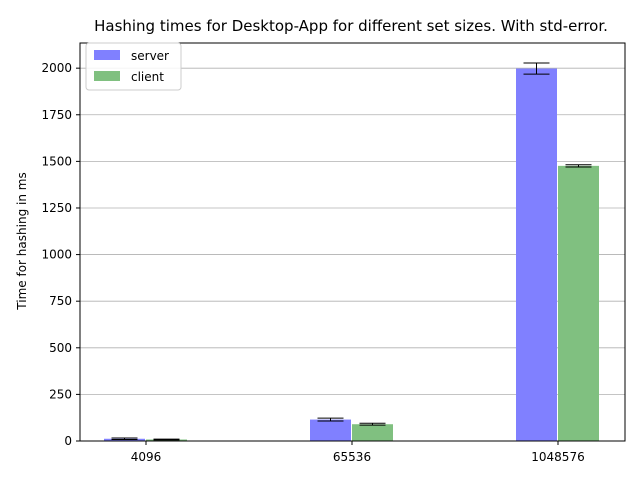 This screenshot has width=640, height=480. Describe the element at coordinates (557, 457) in the screenshot. I see `x-tick-label: 1048576` at that location.